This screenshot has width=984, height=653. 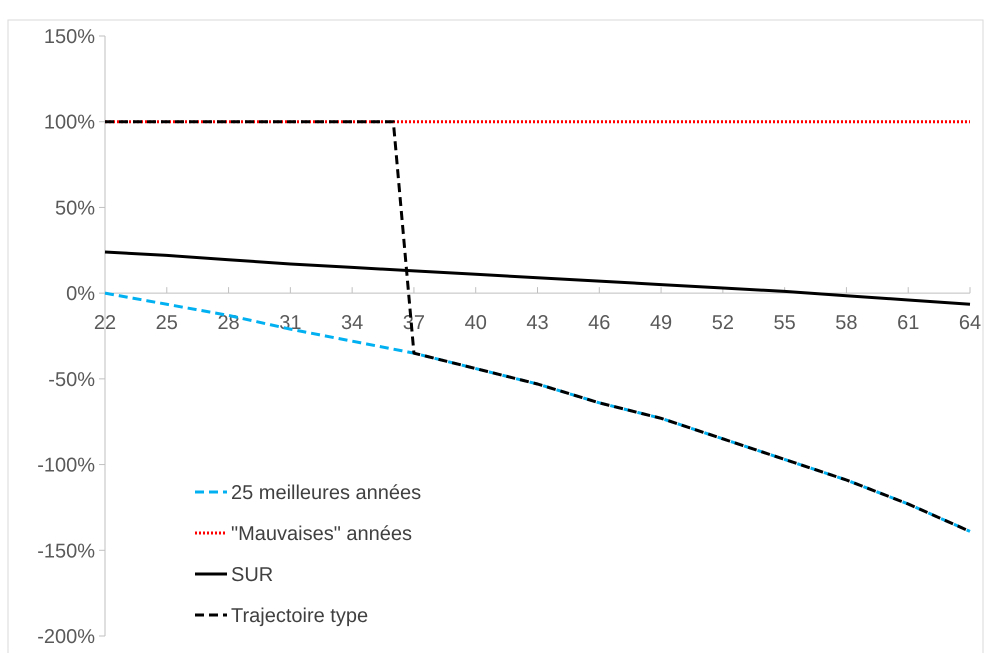 I want to click on y-tick-label: -200%, so click(x=66, y=637).